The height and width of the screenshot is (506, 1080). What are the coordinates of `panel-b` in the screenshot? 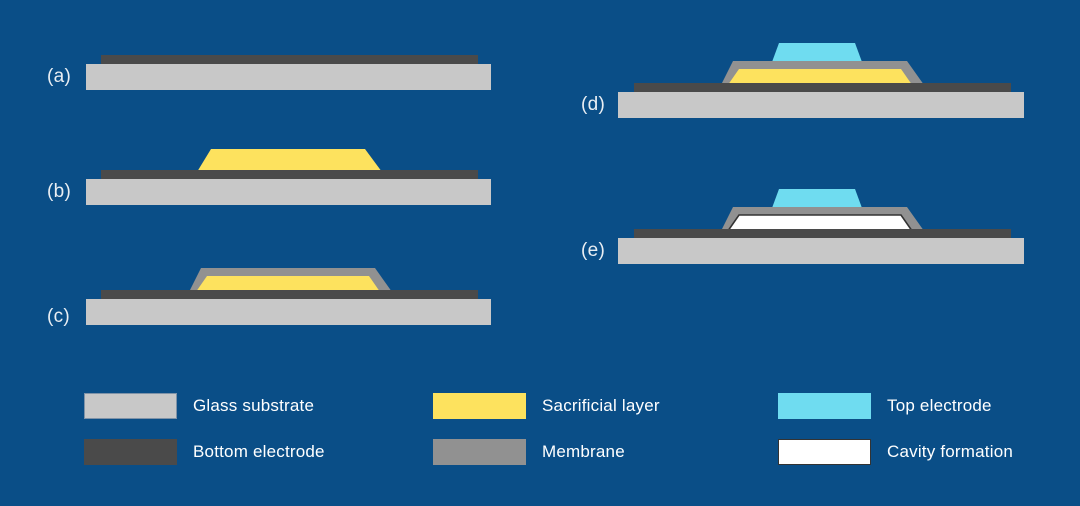 It's located at (288, 177).